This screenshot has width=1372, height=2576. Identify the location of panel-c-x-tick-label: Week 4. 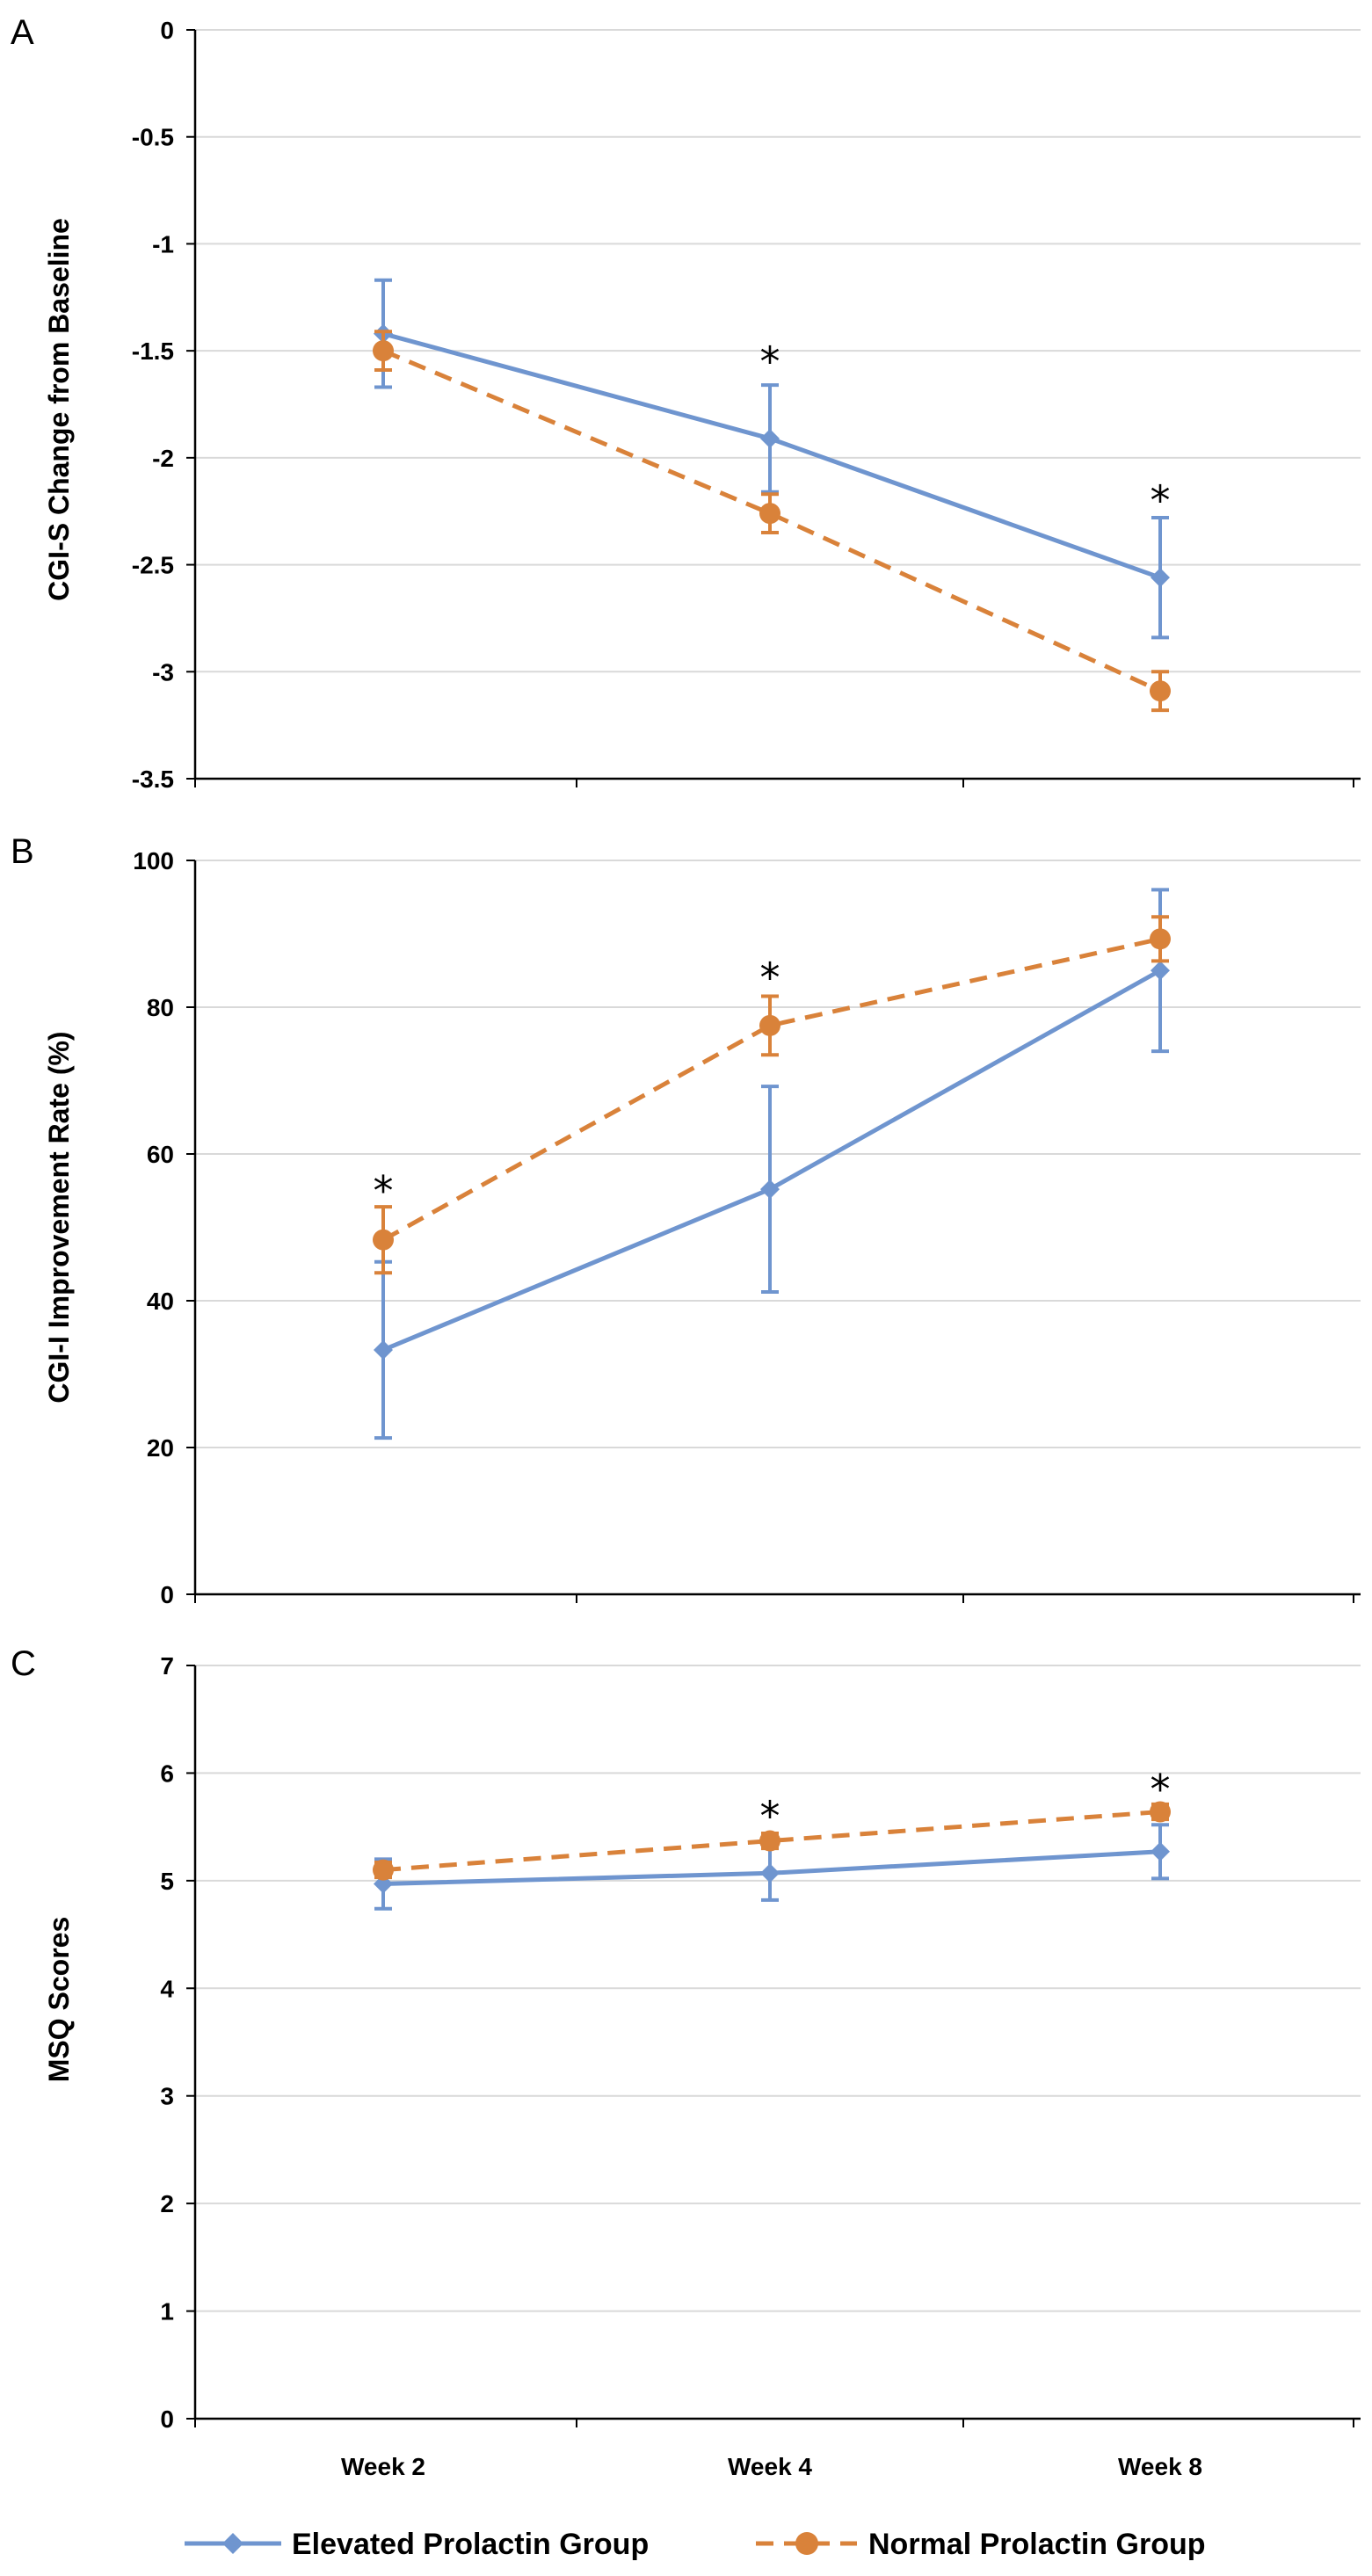
(770, 2466).